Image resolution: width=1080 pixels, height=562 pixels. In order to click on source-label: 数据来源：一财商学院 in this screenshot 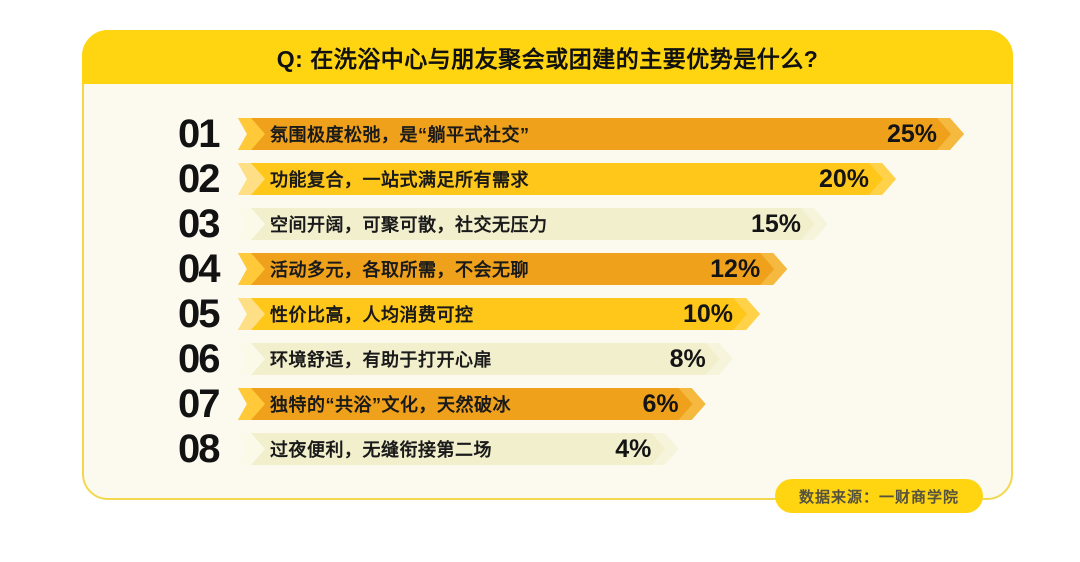, I will do `click(878, 497)`.